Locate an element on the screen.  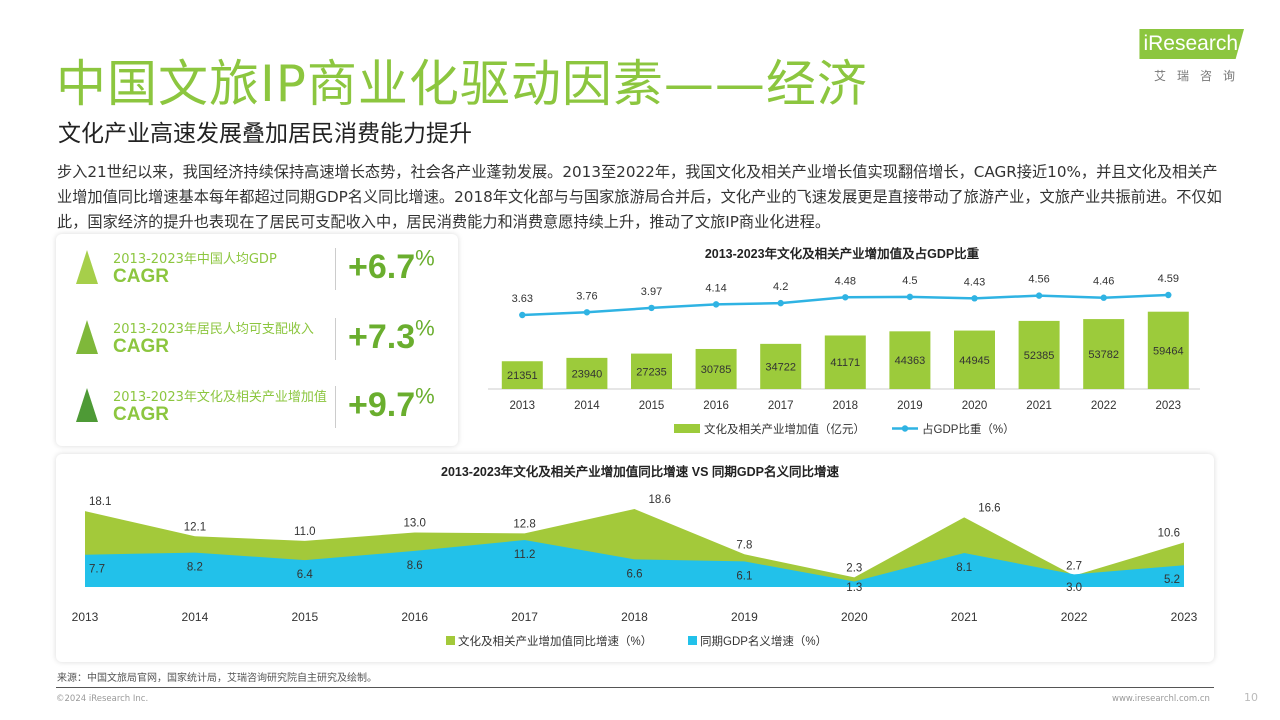
kpi-number: +9.7 is located at coordinates (382, 405).